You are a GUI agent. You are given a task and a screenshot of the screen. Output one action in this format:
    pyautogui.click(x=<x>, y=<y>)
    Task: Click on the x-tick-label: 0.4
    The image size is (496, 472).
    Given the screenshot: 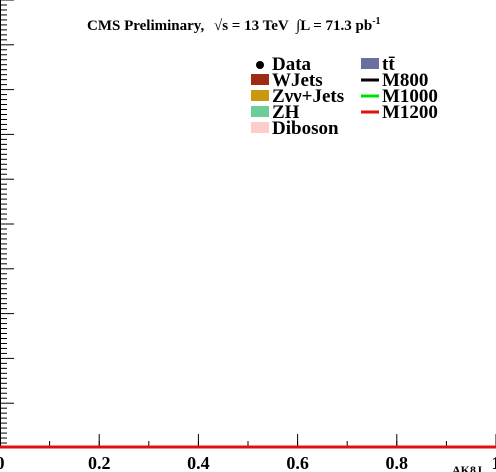 What is the action you would take?
    pyautogui.click(x=198, y=462)
    